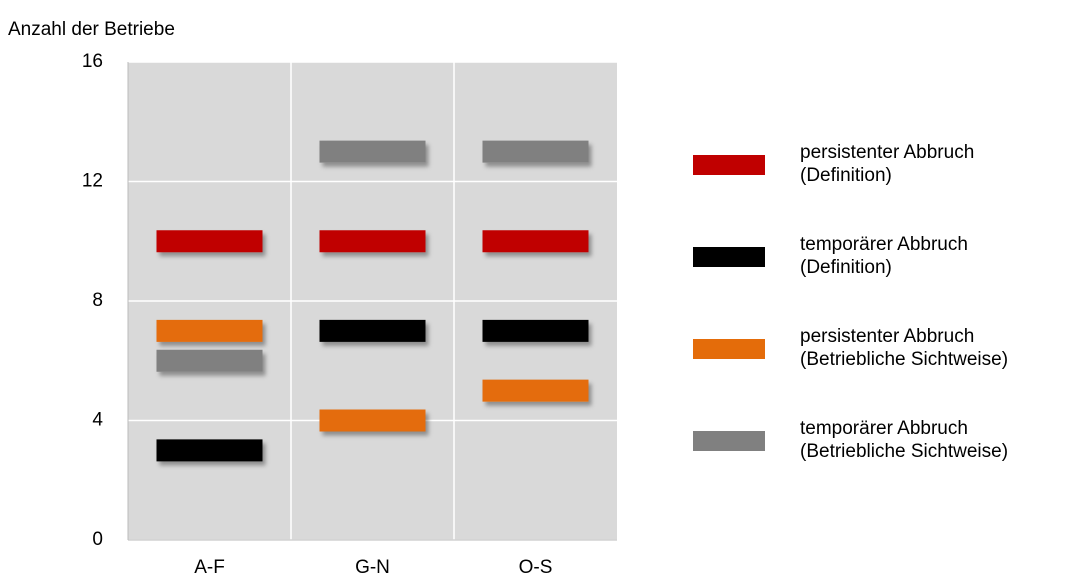 This screenshot has height=578, width=1080. What do you see at coordinates (91, 29) in the screenshot?
I see `y-axis-label: Anzahl der Betriebe` at bounding box center [91, 29].